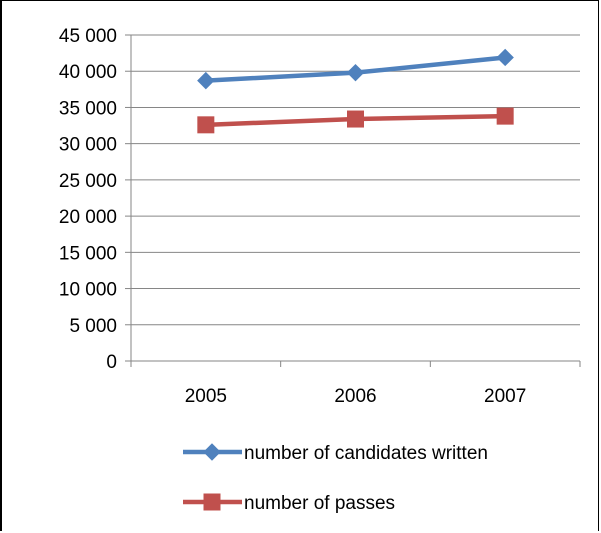 The image size is (601, 533). What do you see at coordinates (366, 453) in the screenshot?
I see `legend-label: number of candidates written` at bounding box center [366, 453].